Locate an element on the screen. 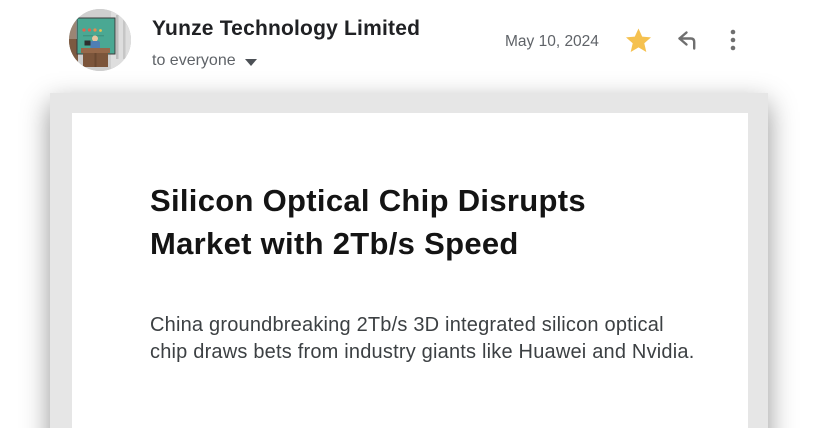 The image size is (820, 428). reply-button is located at coordinates (687, 40).